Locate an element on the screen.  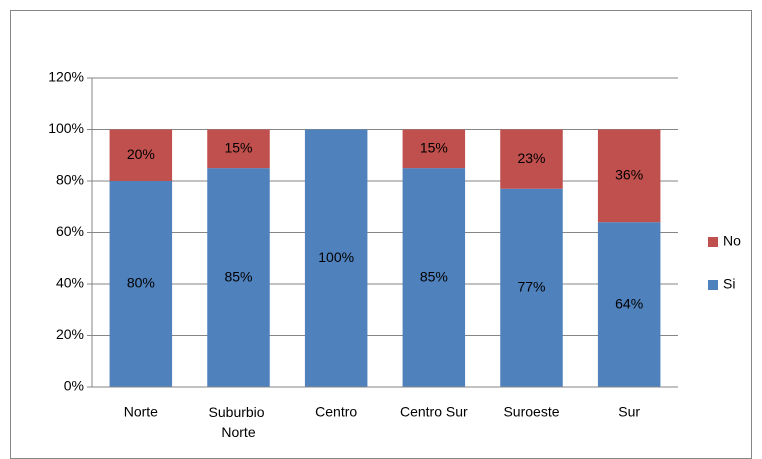
y-tick-label: 100% is located at coordinates (66, 128).